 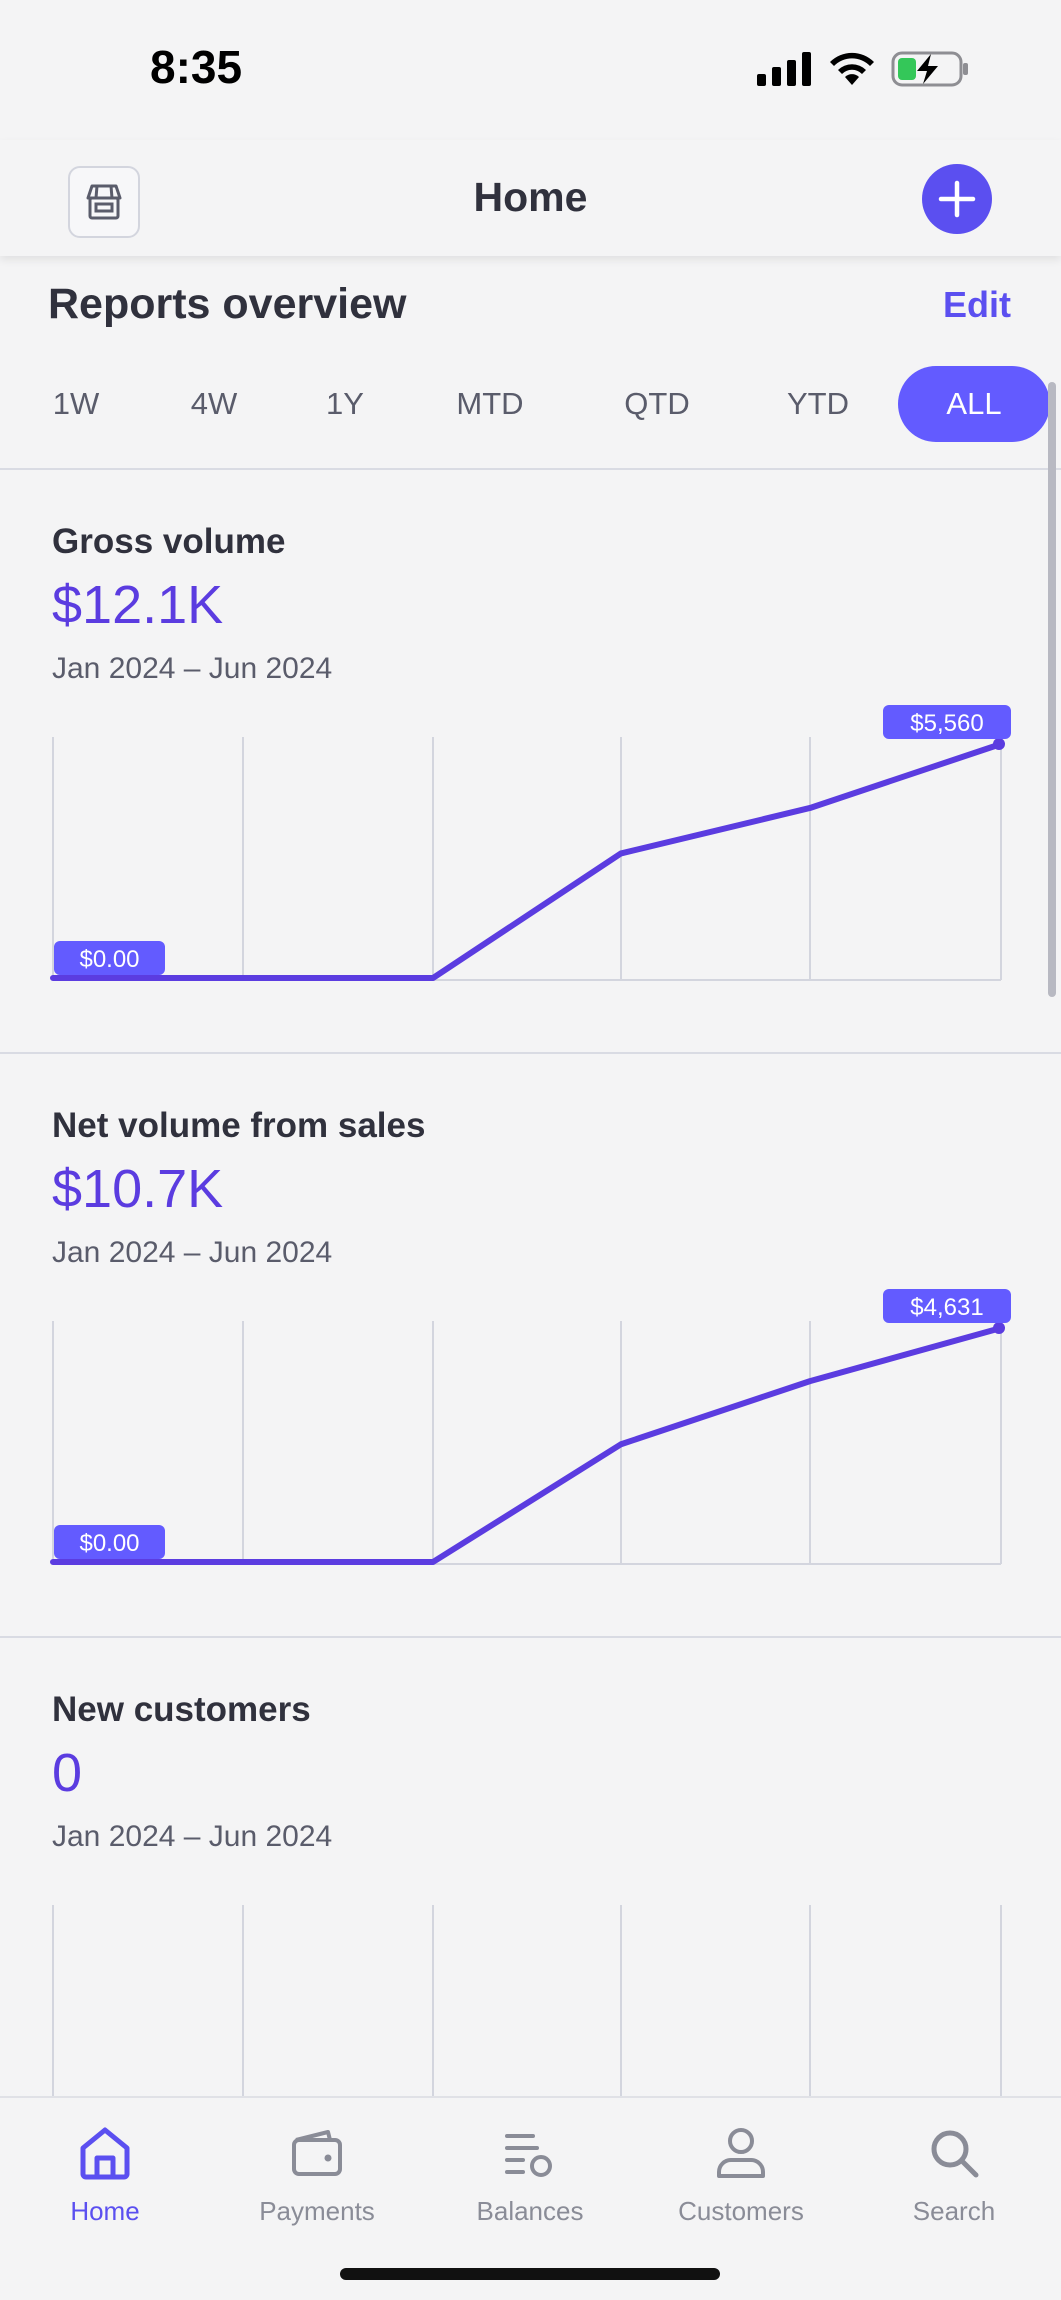 What do you see at coordinates (929, 69) in the screenshot?
I see `battery-icon` at bounding box center [929, 69].